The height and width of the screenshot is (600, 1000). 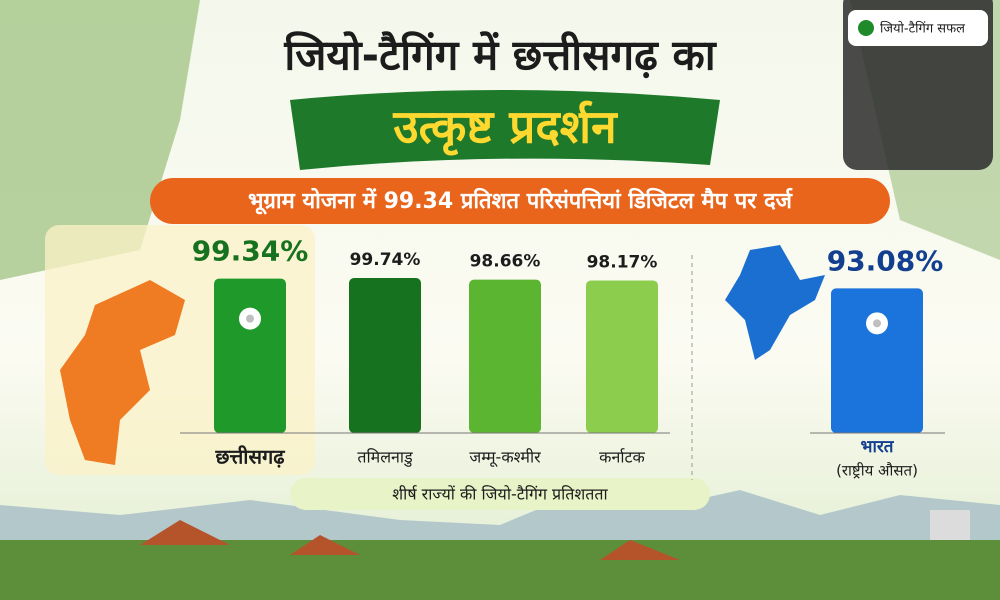 I want to click on national-note: (राष्ट्रीय औसत), so click(x=877, y=471).